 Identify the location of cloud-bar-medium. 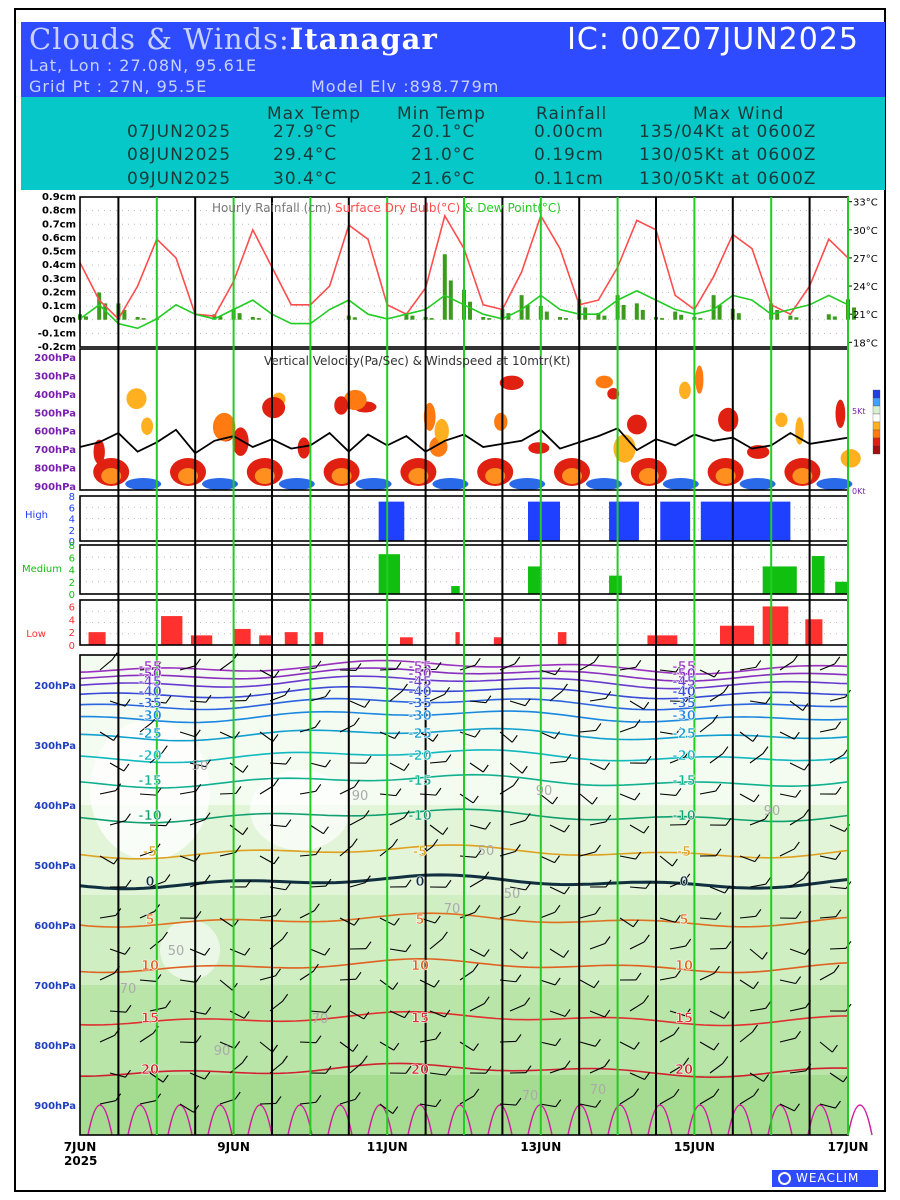
(455, 590).